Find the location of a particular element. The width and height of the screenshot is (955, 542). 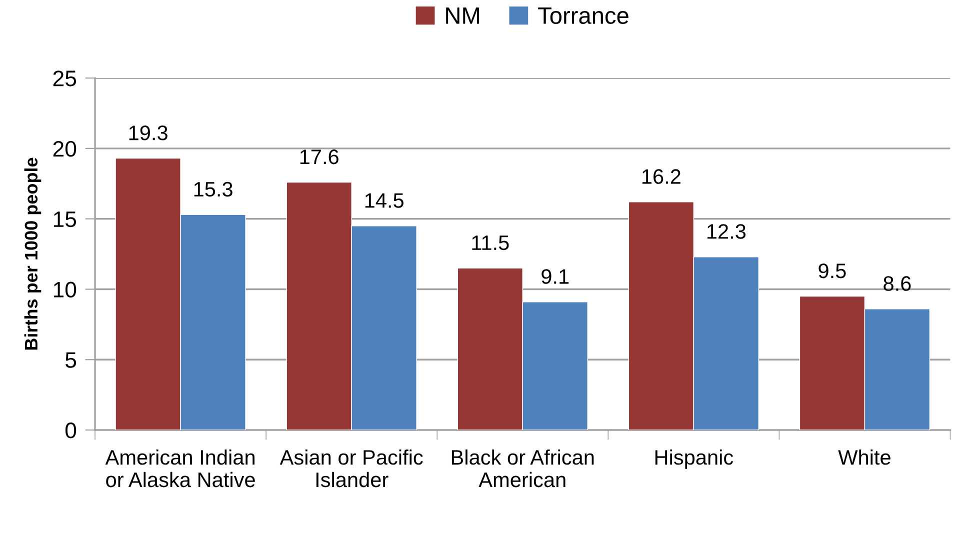

x-tick-label: American Indian or Alaska Native is located at coordinates (180, 468).